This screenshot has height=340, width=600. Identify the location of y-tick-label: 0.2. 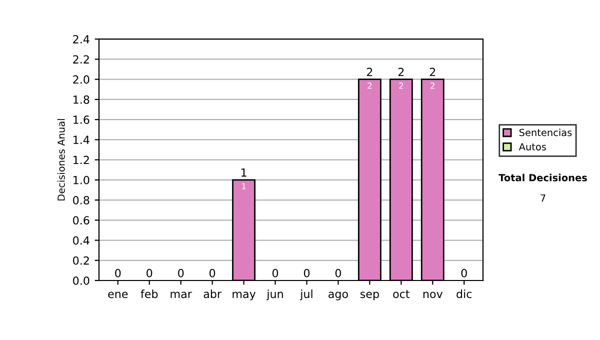
(81, 260).